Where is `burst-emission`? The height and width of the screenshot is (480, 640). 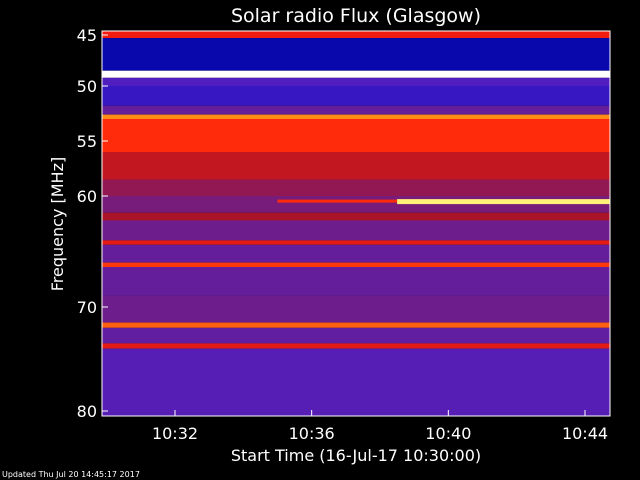
burst-emission is located at coordinates (503, 202).